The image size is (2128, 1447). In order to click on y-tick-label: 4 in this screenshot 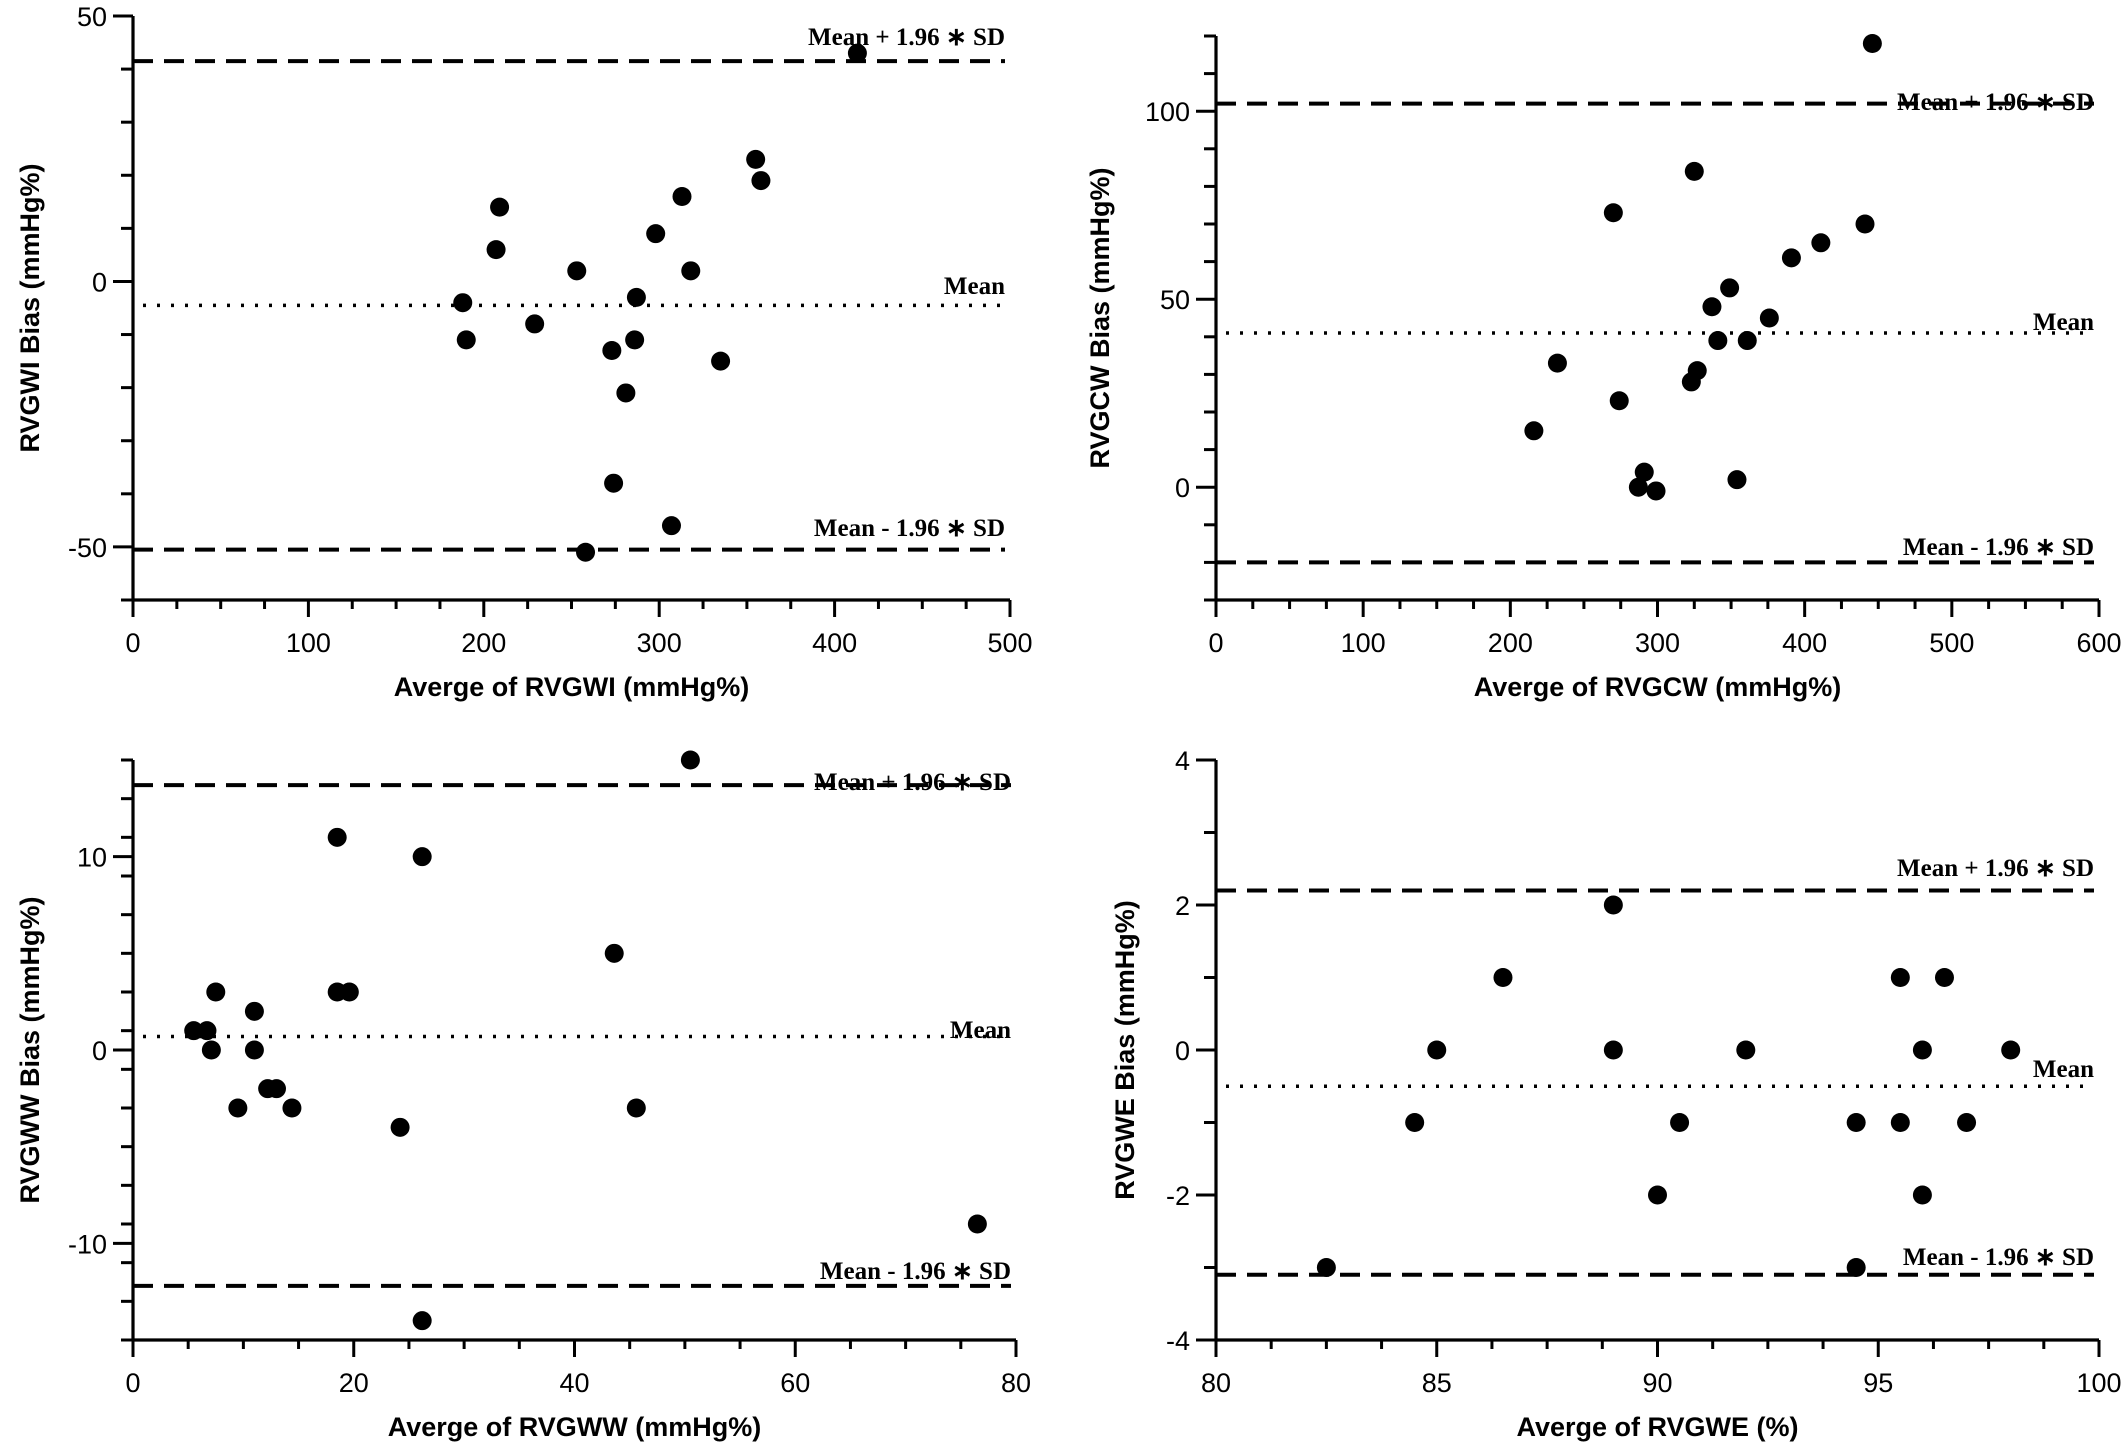, I will do `click(1182, 761)`.